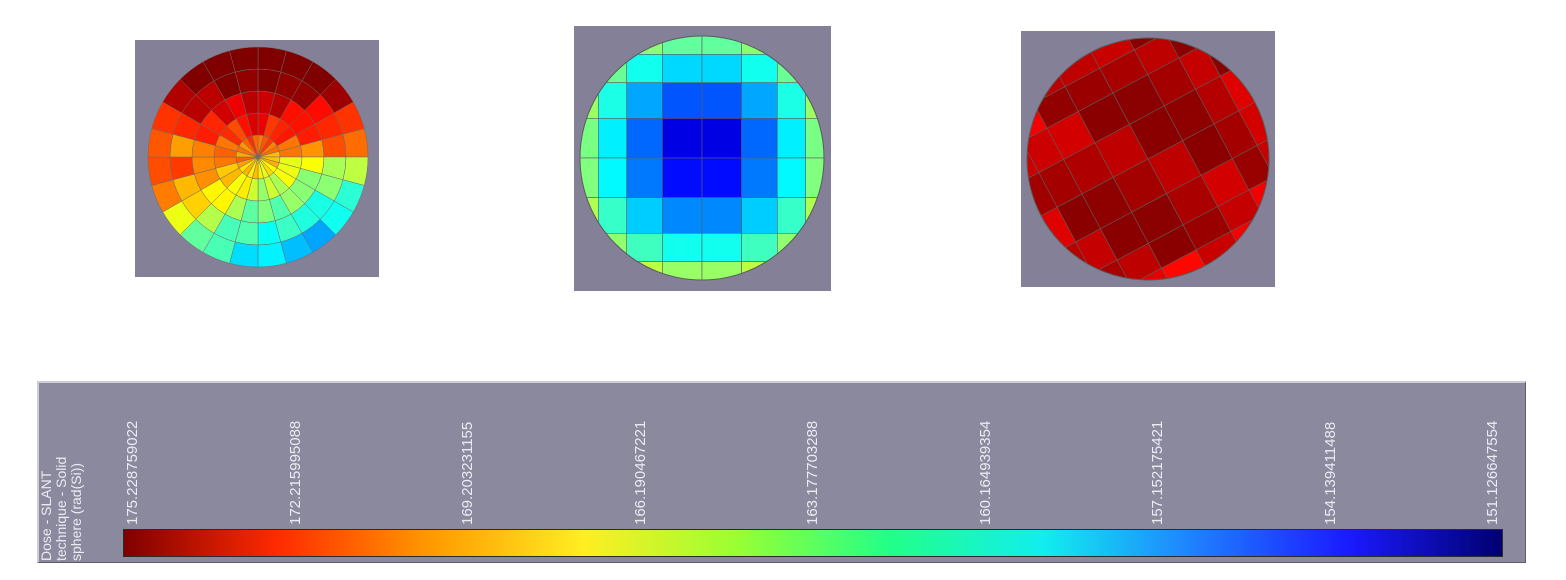 Image resolution: width=1566 pixels, height=580 pixels. I want to click on legend-tick-label: 157.152175421, so click(1157, 472).